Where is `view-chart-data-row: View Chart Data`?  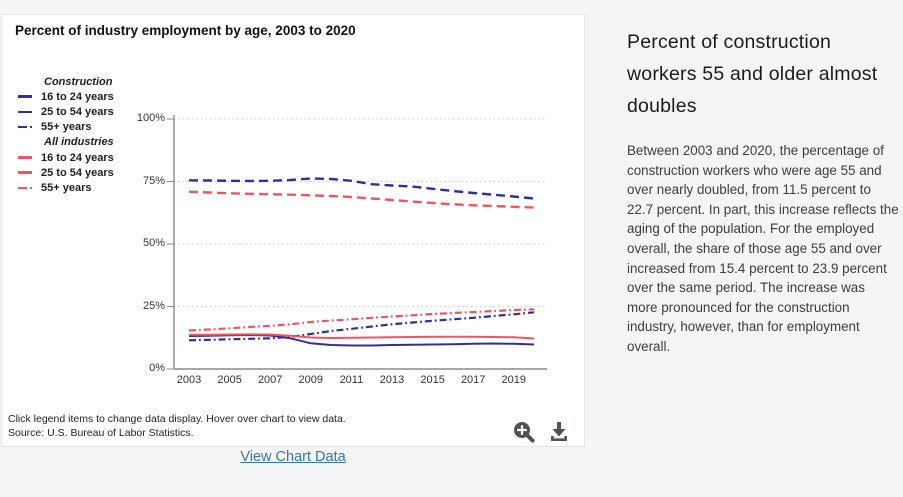 view-chart-data-row: View Chart Data is located at coordinates (293, 457).